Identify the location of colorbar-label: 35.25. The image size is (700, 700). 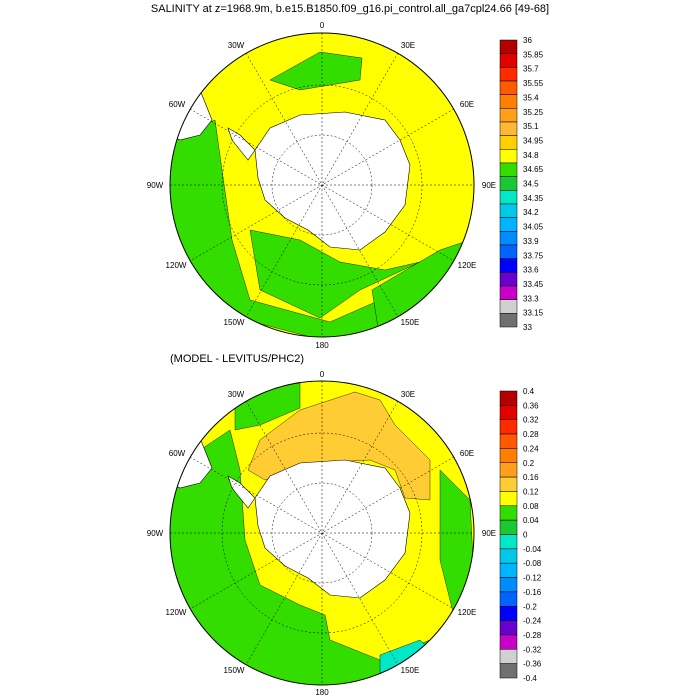
(533, 112).